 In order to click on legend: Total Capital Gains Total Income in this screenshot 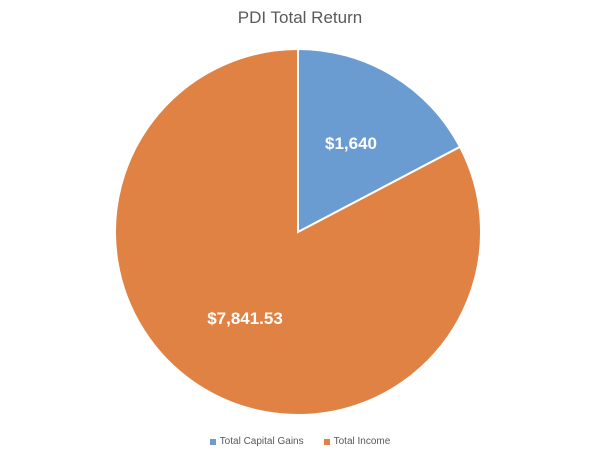, I will do `click(300, 441)`.